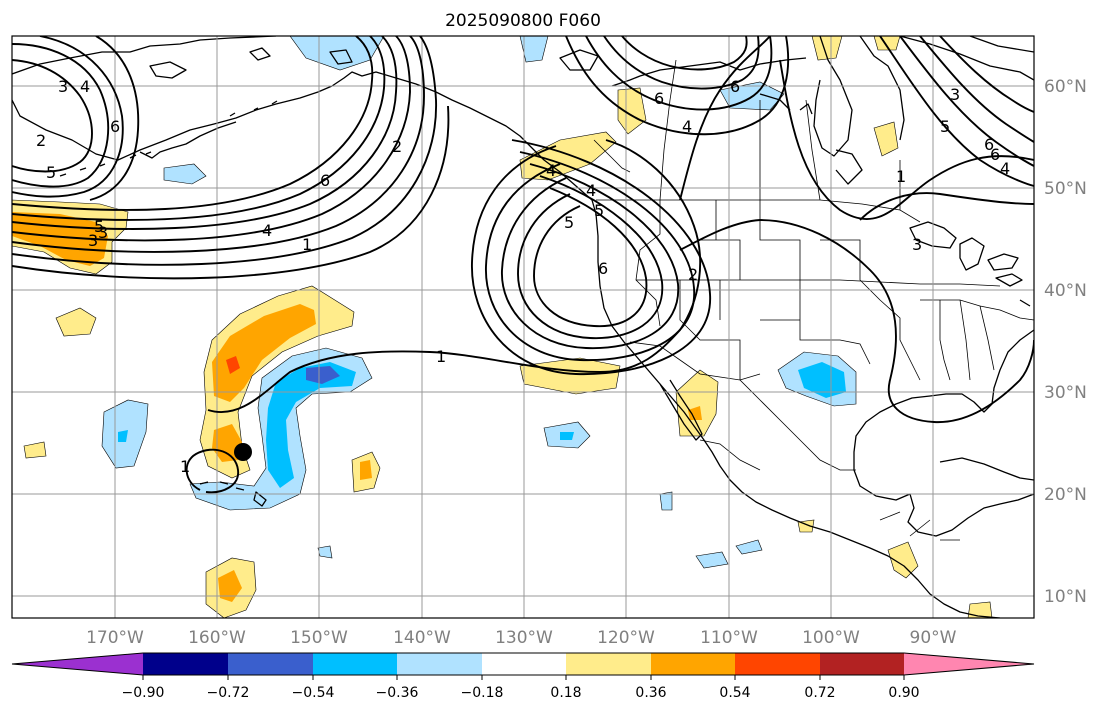  What do you see at coordinates (903, 693) in the screenshot?
I see `colorbar-tick-label: 0.90` at bounding box center [903, 693].